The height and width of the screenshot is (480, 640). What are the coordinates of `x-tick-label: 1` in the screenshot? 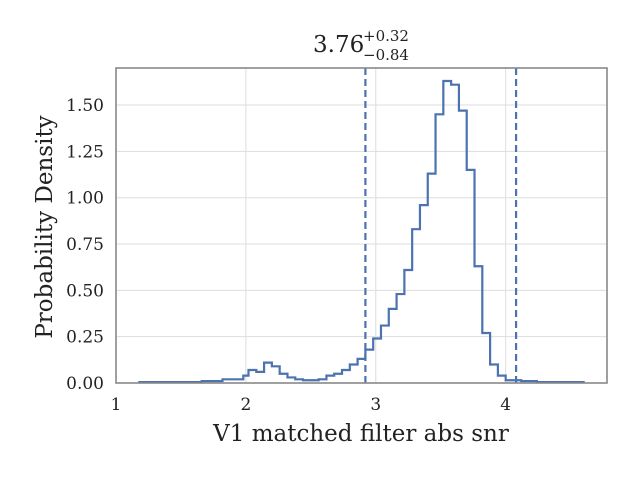 It's located at (116, 405).